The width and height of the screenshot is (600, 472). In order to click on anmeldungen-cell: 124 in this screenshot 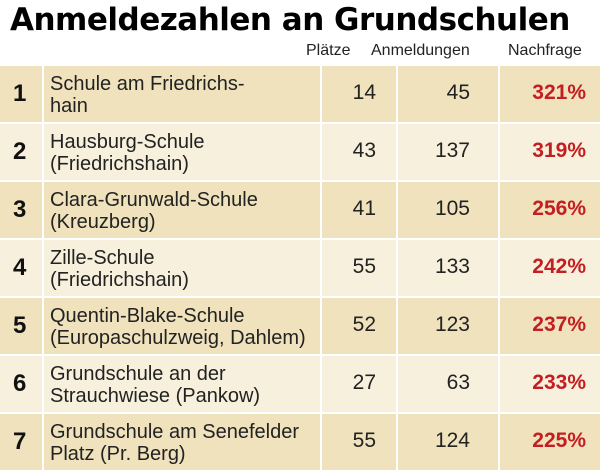, I will do `click(448, 442)`.